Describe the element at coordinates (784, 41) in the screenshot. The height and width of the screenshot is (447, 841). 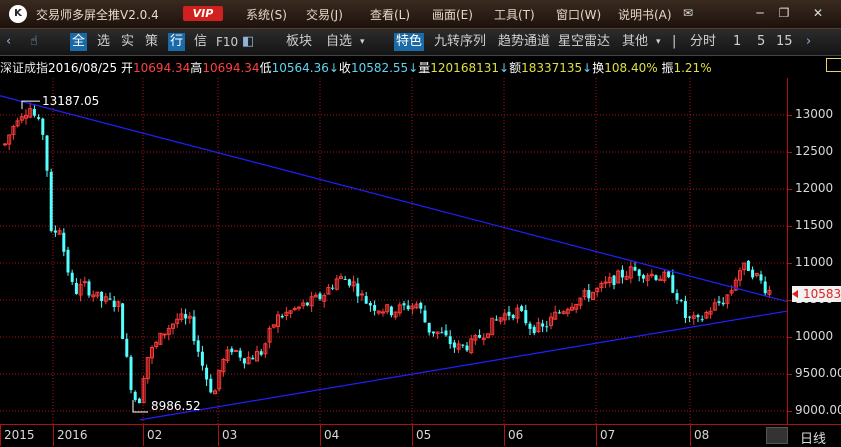
I see `toolbar-15min: 15` at that location.